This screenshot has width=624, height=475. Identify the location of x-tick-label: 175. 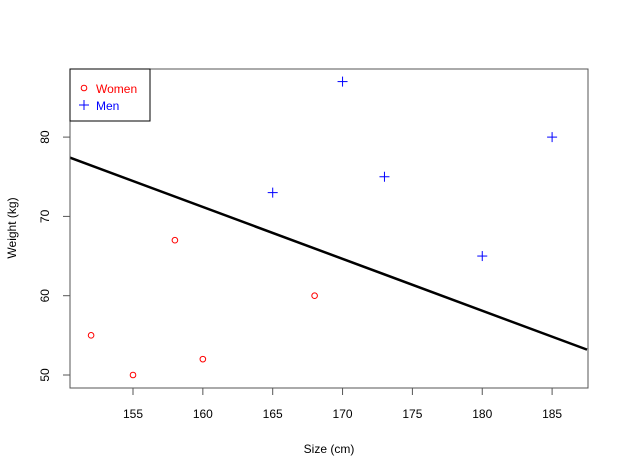
(412, 414).